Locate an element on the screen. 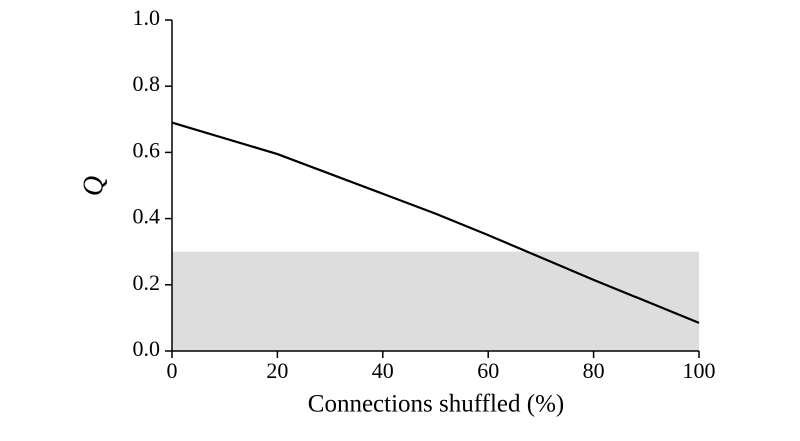  x-axis-label: Connections shuffled (%) is located at coordinates (436, 404).